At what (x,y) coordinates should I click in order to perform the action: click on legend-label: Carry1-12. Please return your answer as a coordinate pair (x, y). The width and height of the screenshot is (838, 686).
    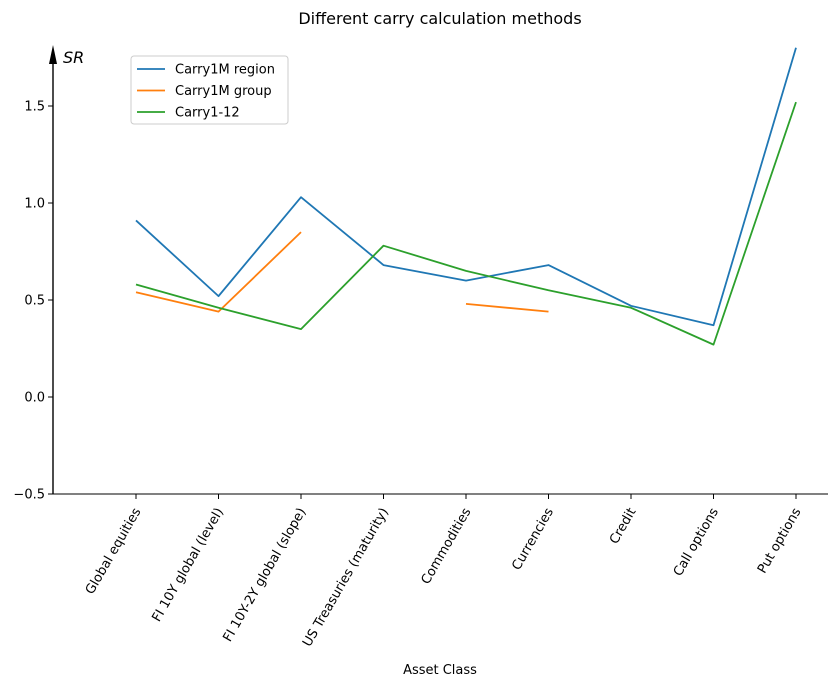
    Looking at the image, I should click on (207, 113).